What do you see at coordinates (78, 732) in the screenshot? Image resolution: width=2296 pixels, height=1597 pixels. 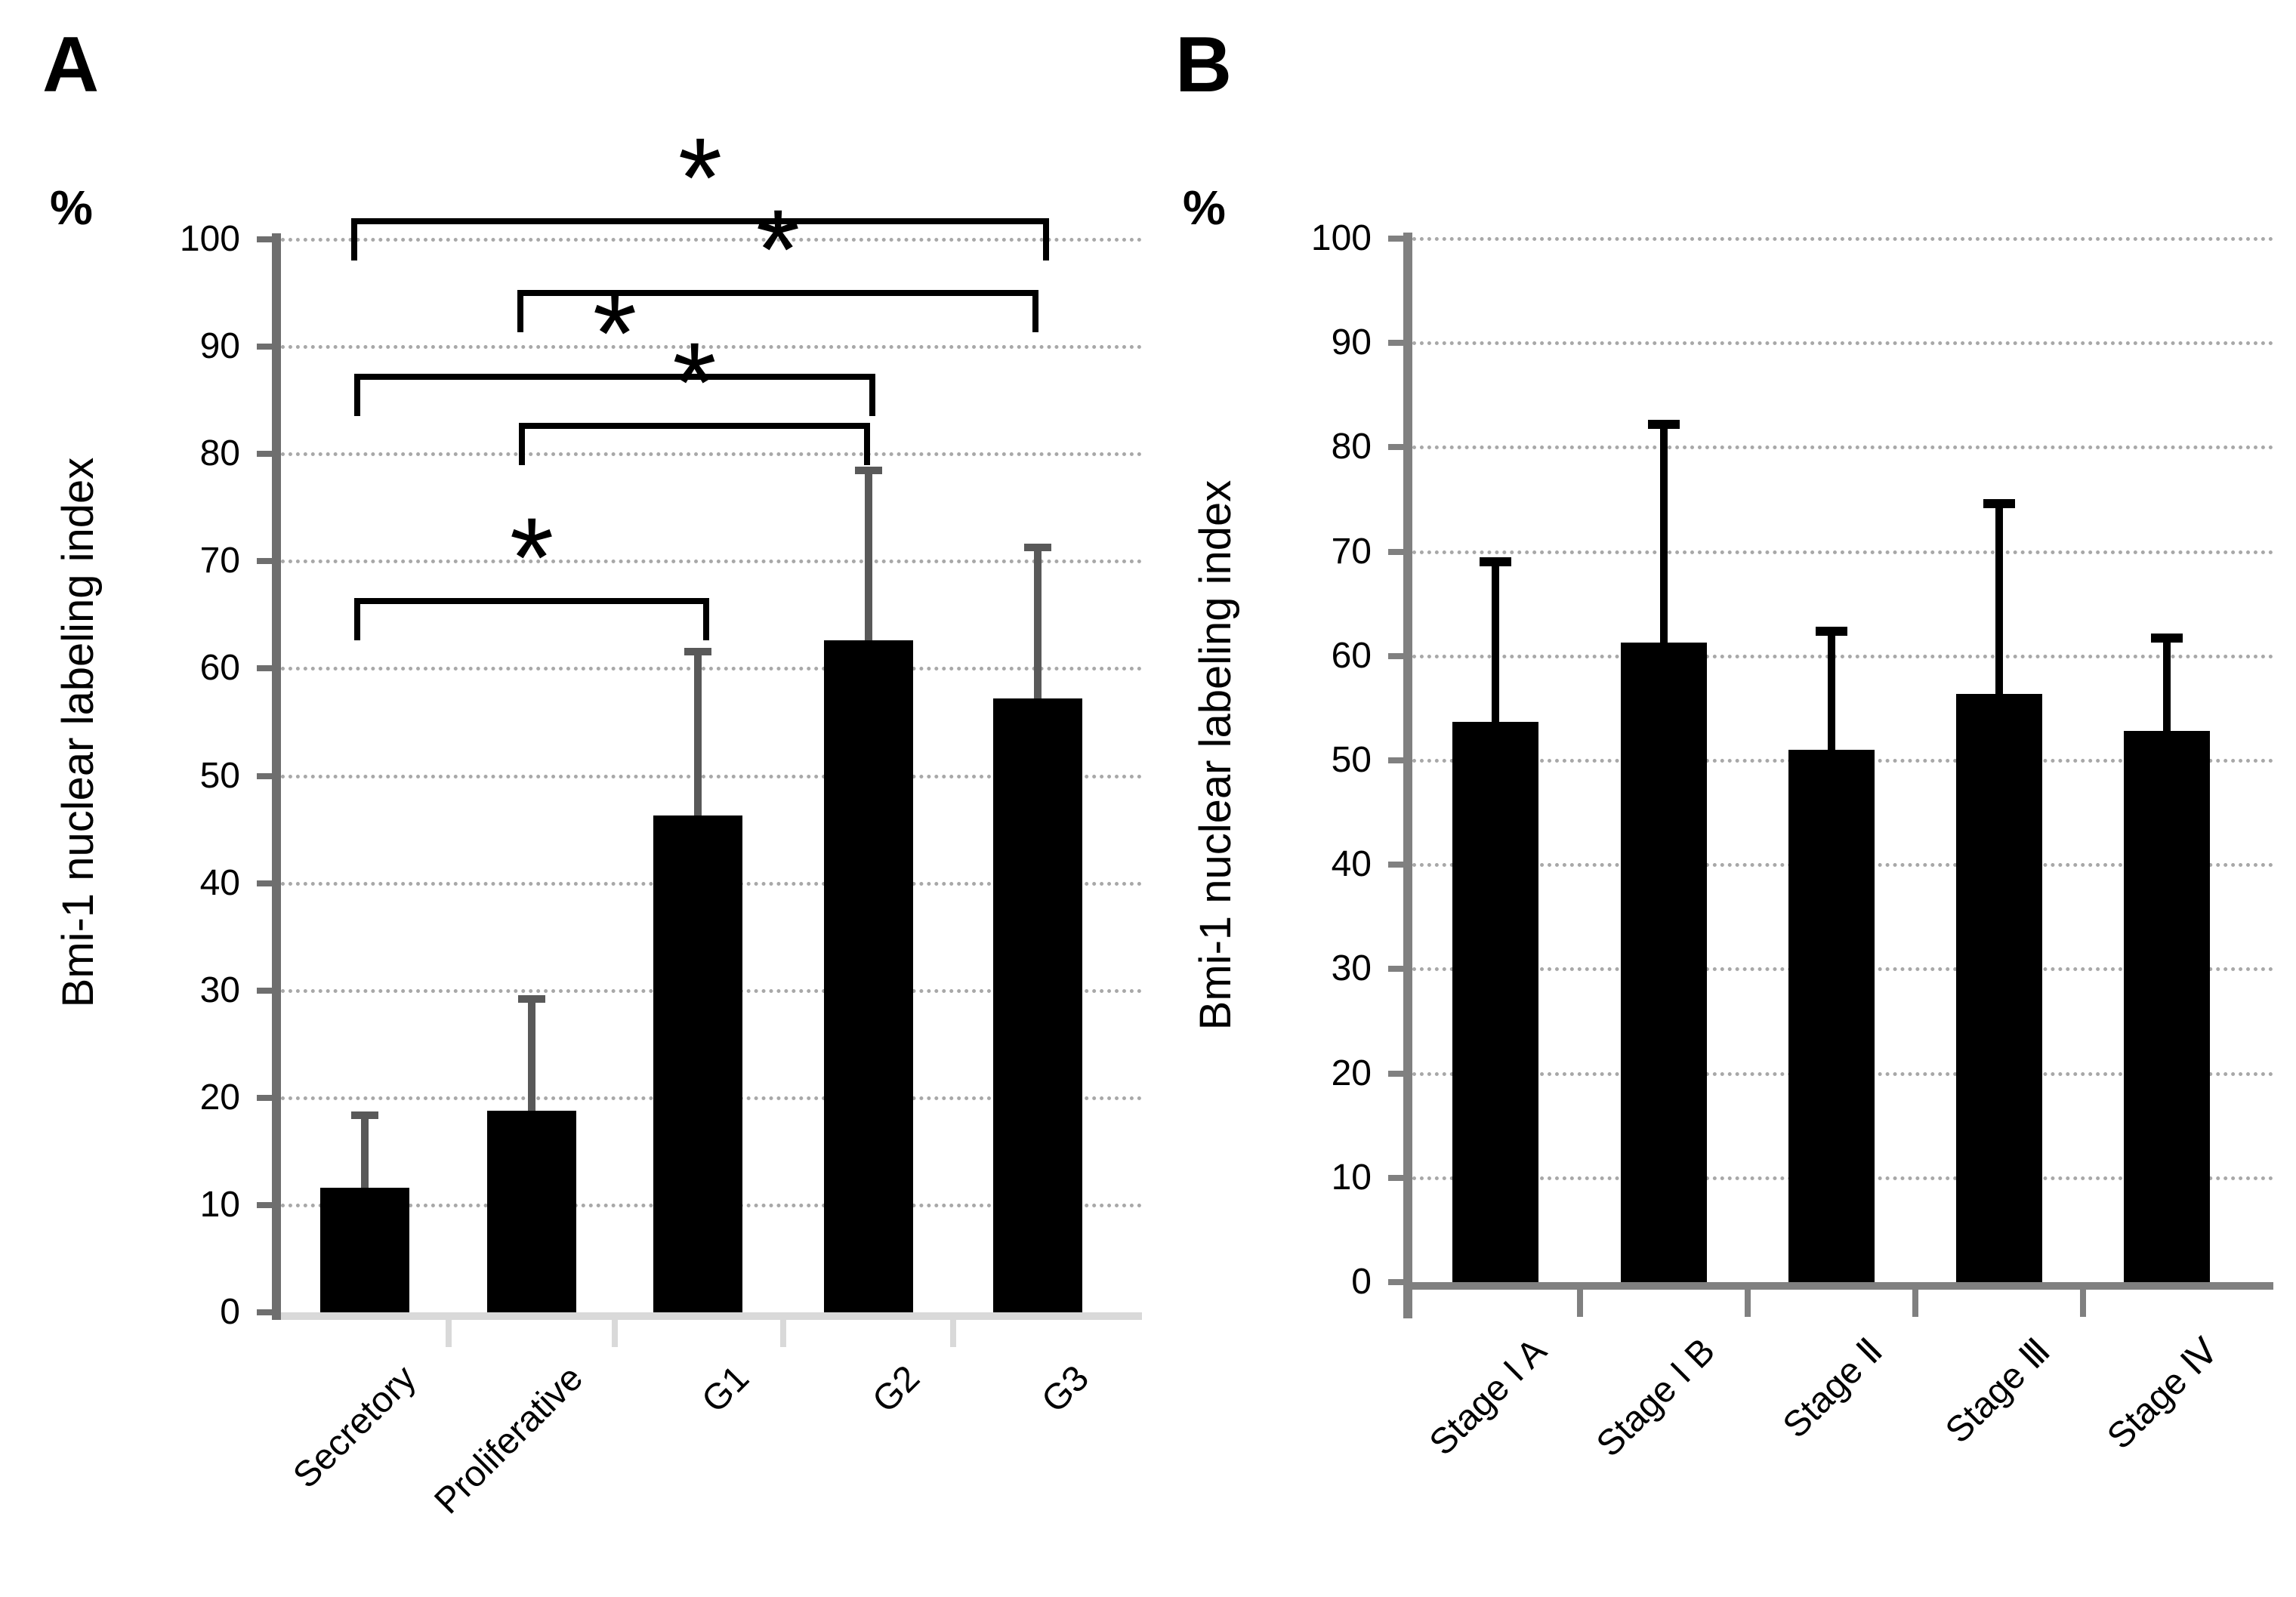 I see `y-axis-title-a: Bmi-1 nuclear labeling index` at bounding box center [78, 732].